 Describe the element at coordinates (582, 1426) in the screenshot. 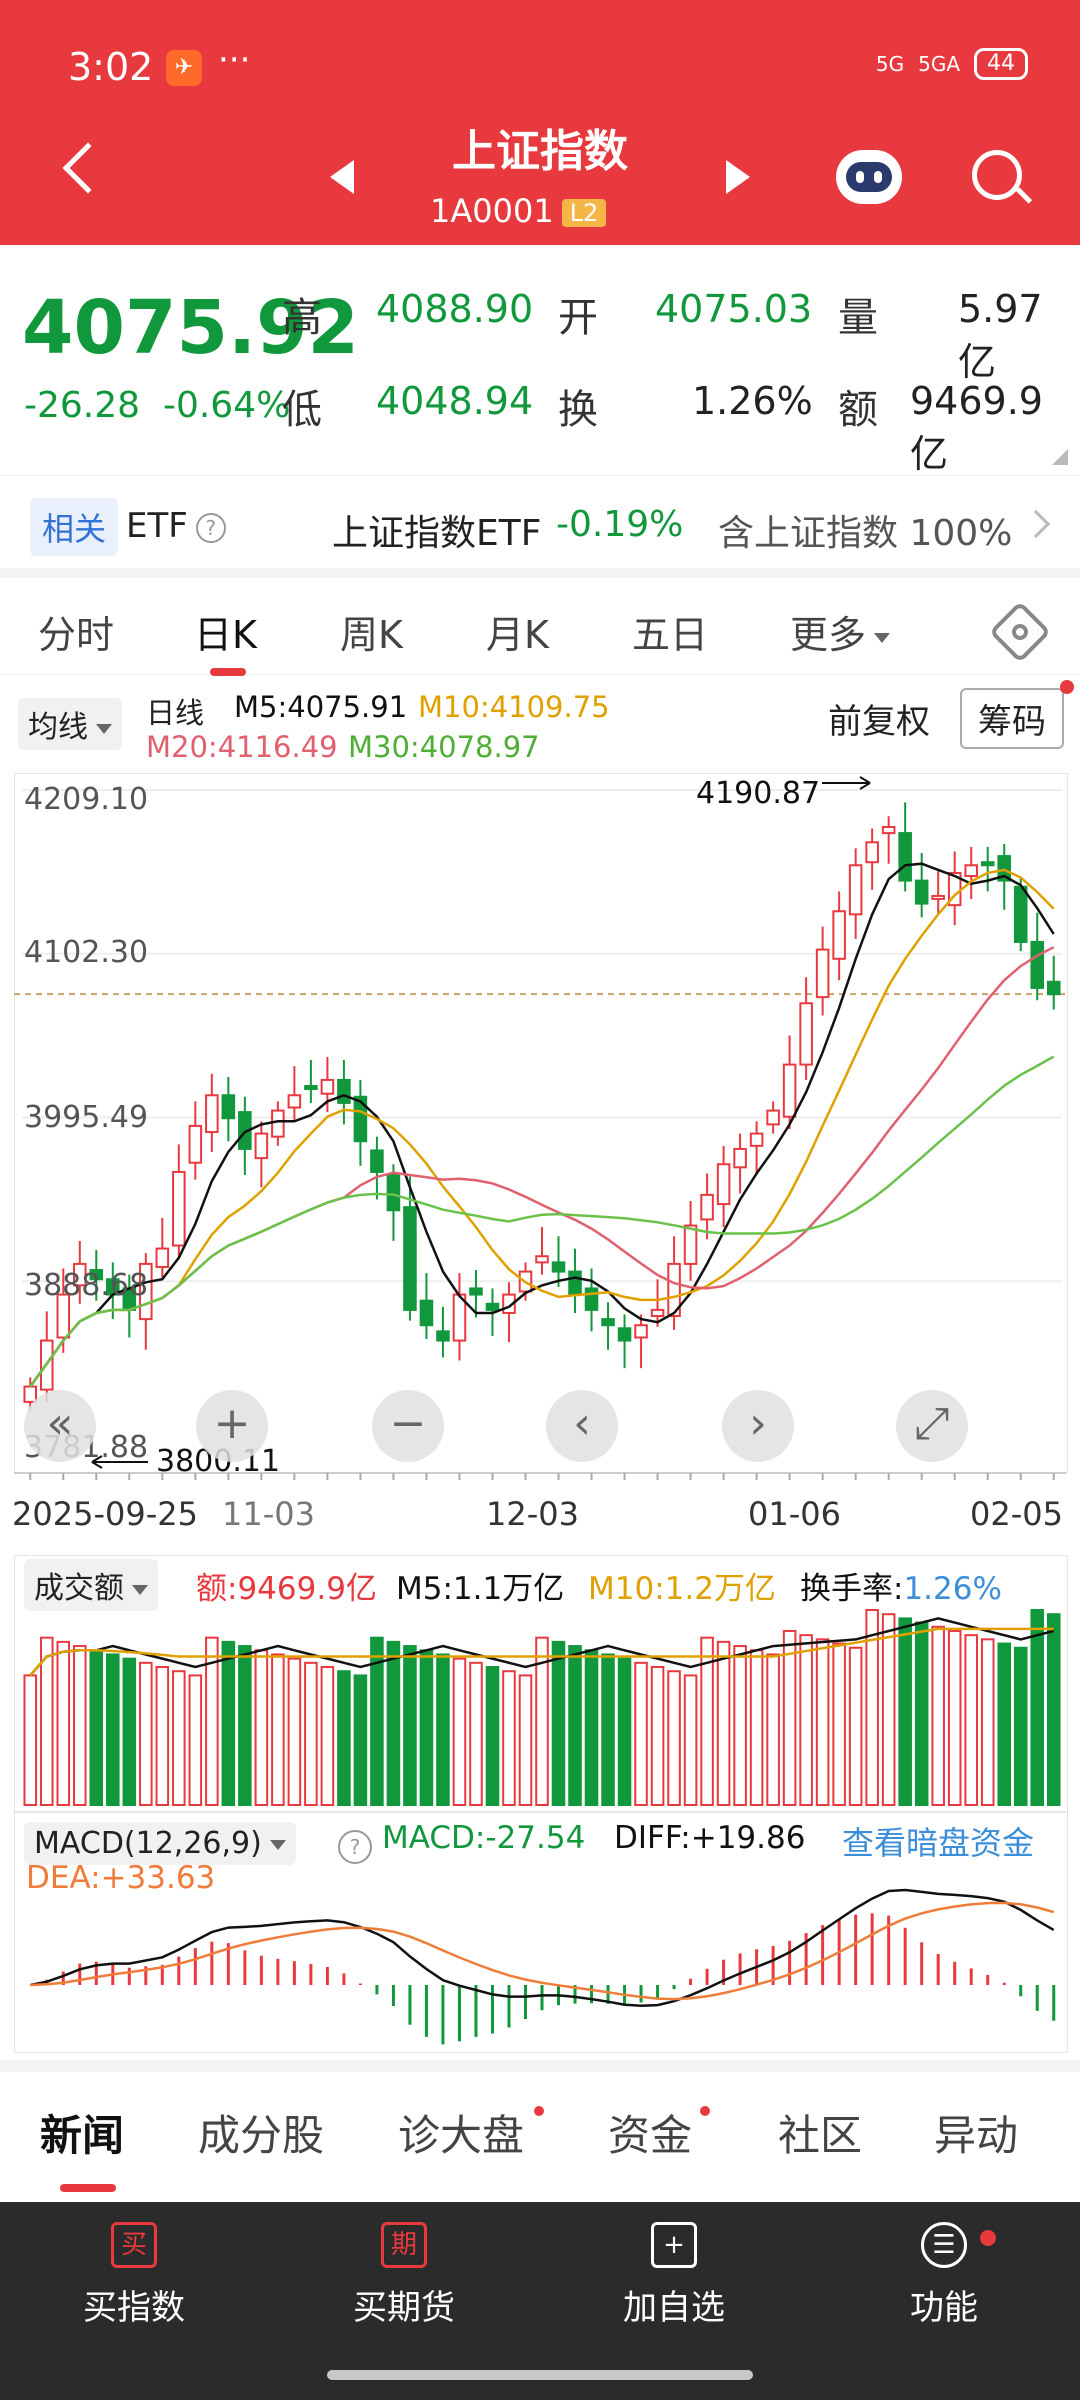

I see `scroll-left-button: ‹` at that location.